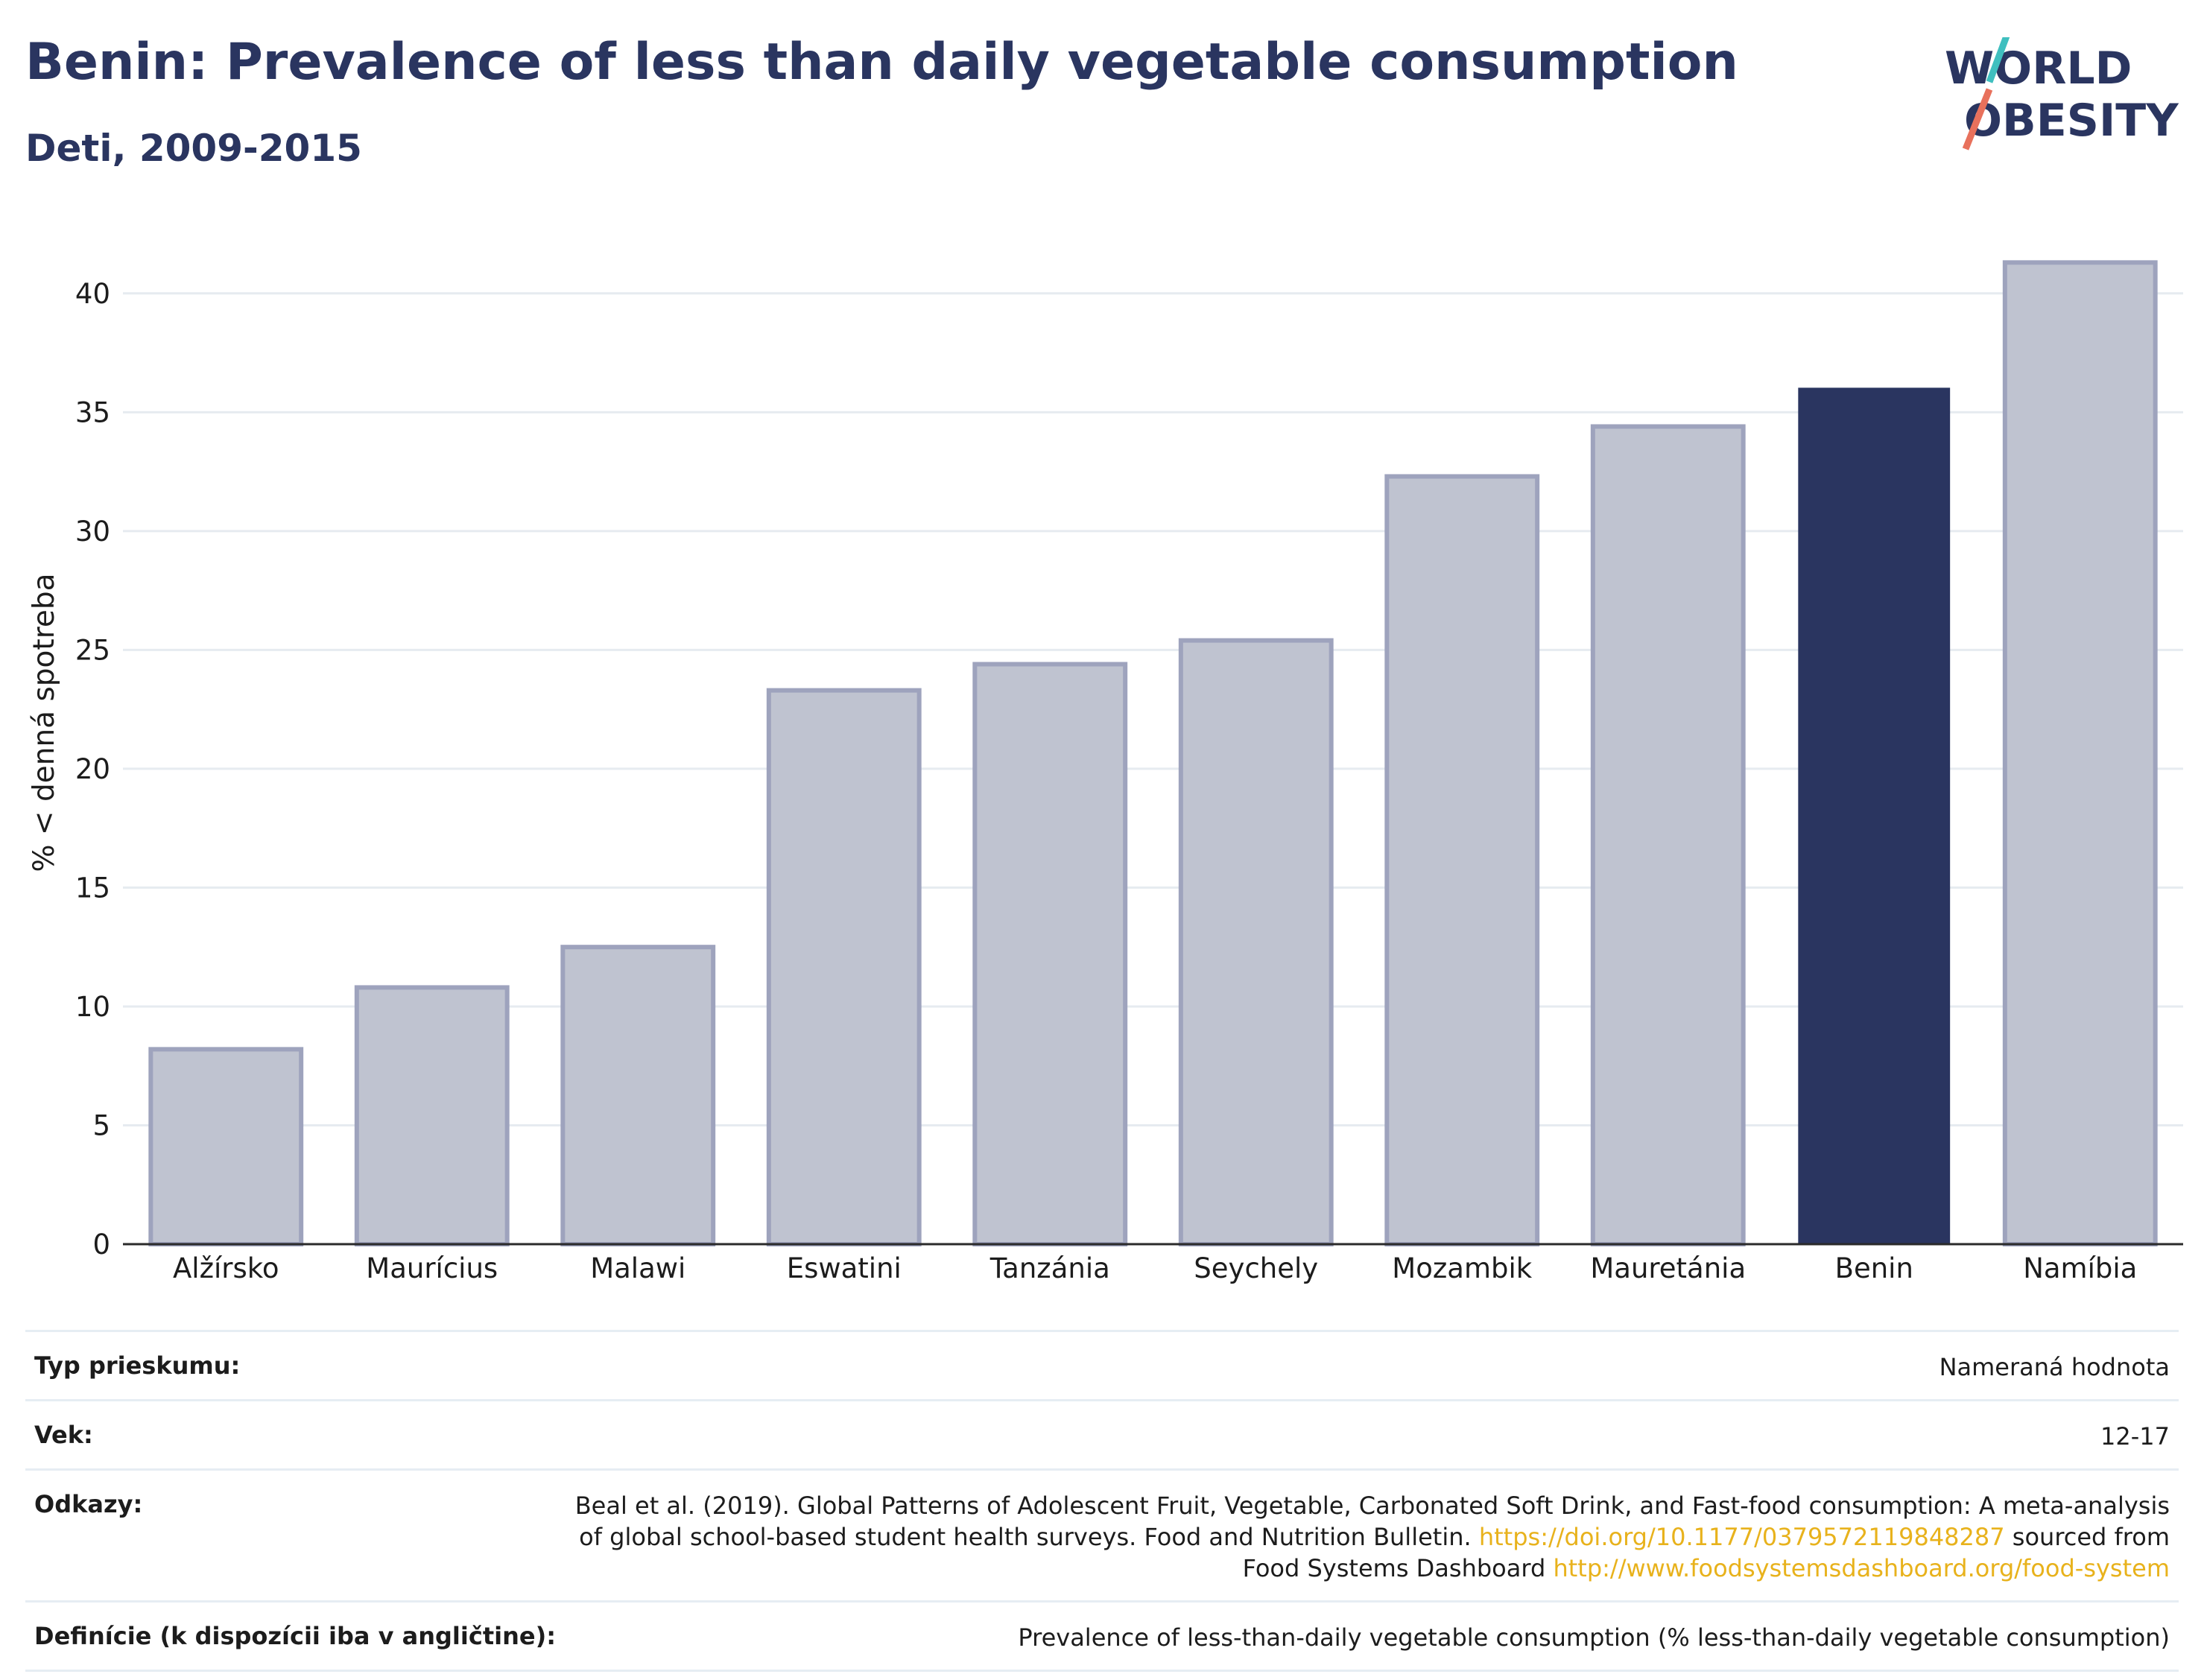 The width and height of the screenshot is (2204, 1680). Describe the element at coordinates (137, 1365) in the screenshot. I see `survey-type-label: Typ prieskumu:` at that location.